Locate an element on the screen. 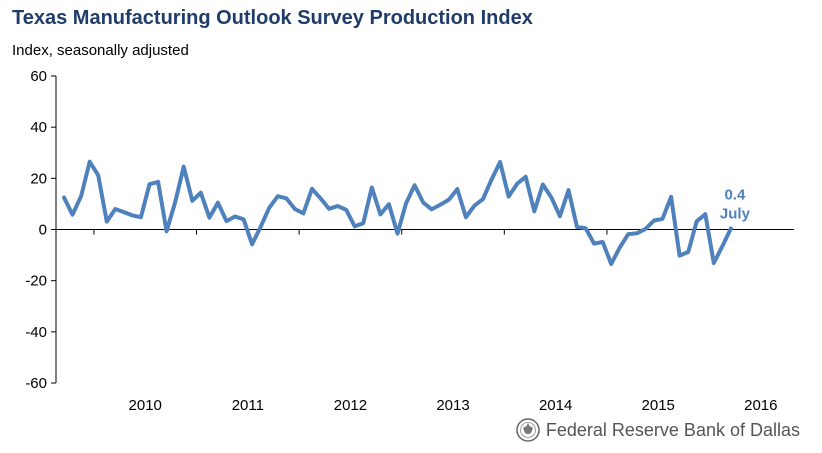  x-tick-label: 2013 is located at coordinates (452, 405).